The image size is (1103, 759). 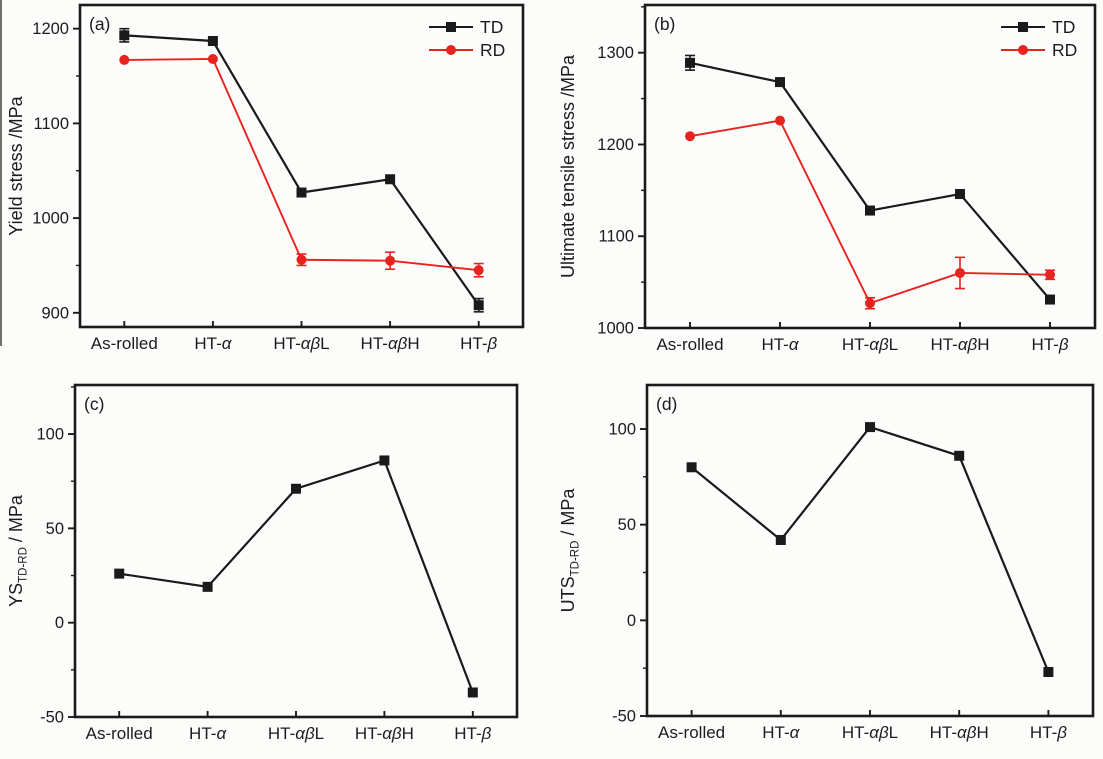 I want to click on y-axis: 900 1000 1100 1200, so click(x=56, y=171).